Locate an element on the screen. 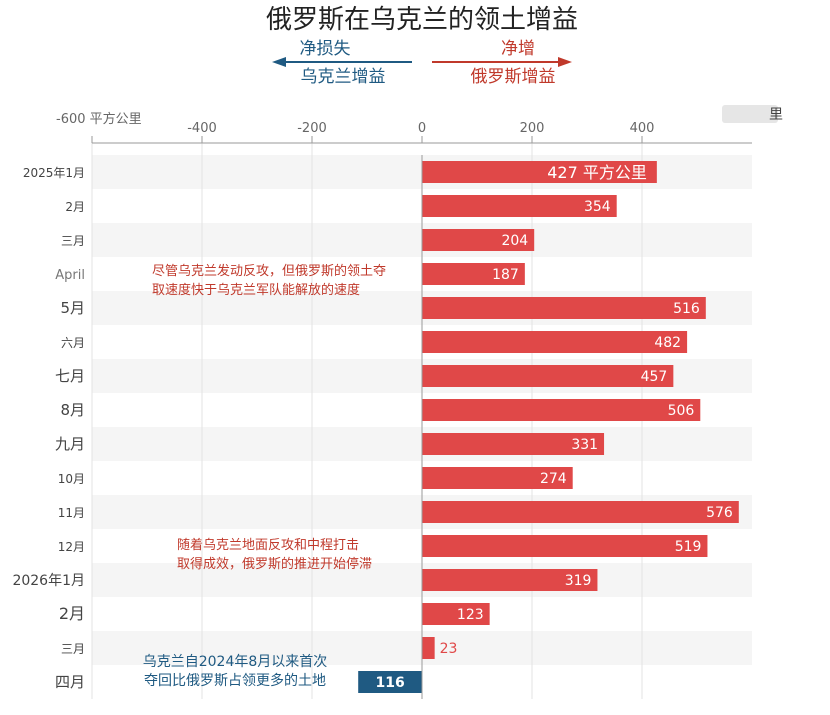  value-label: 506 is located at coordinates (681, 411).